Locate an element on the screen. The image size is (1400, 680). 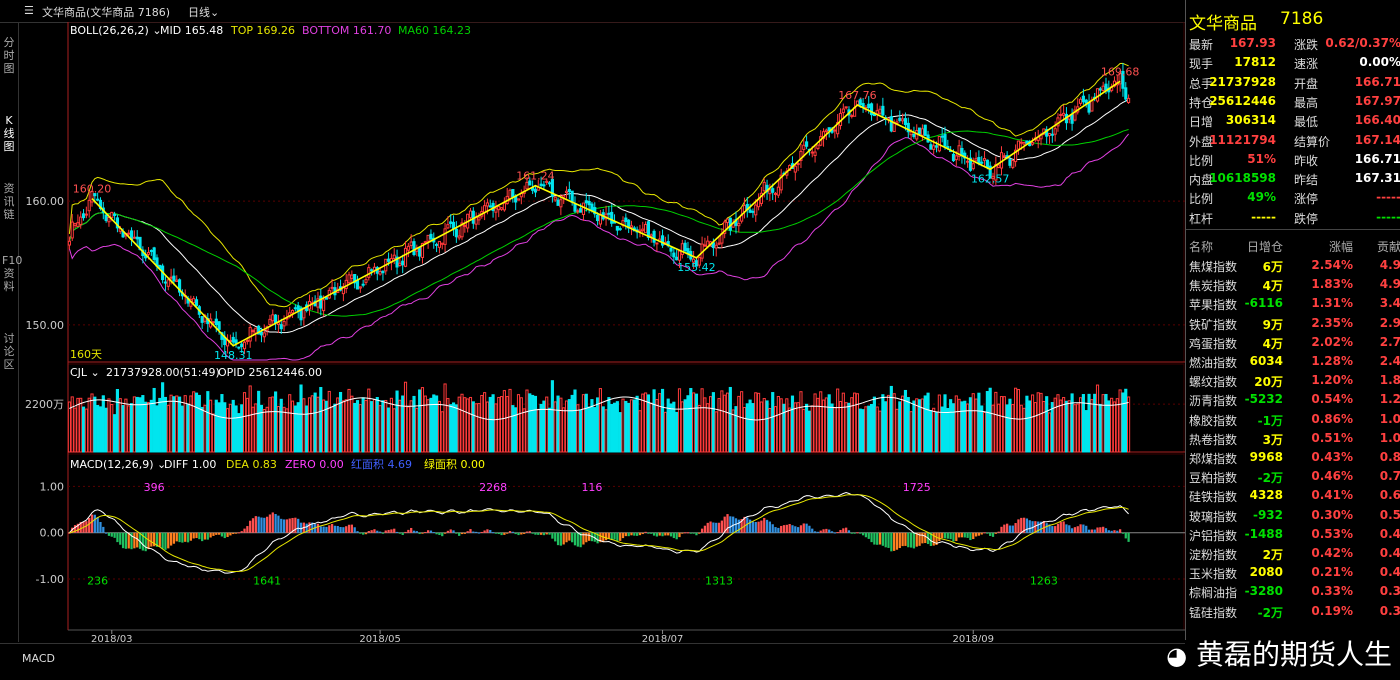
boll-legend-bottom: BOTTOM 161.70 is located at coordinates (346, 30).